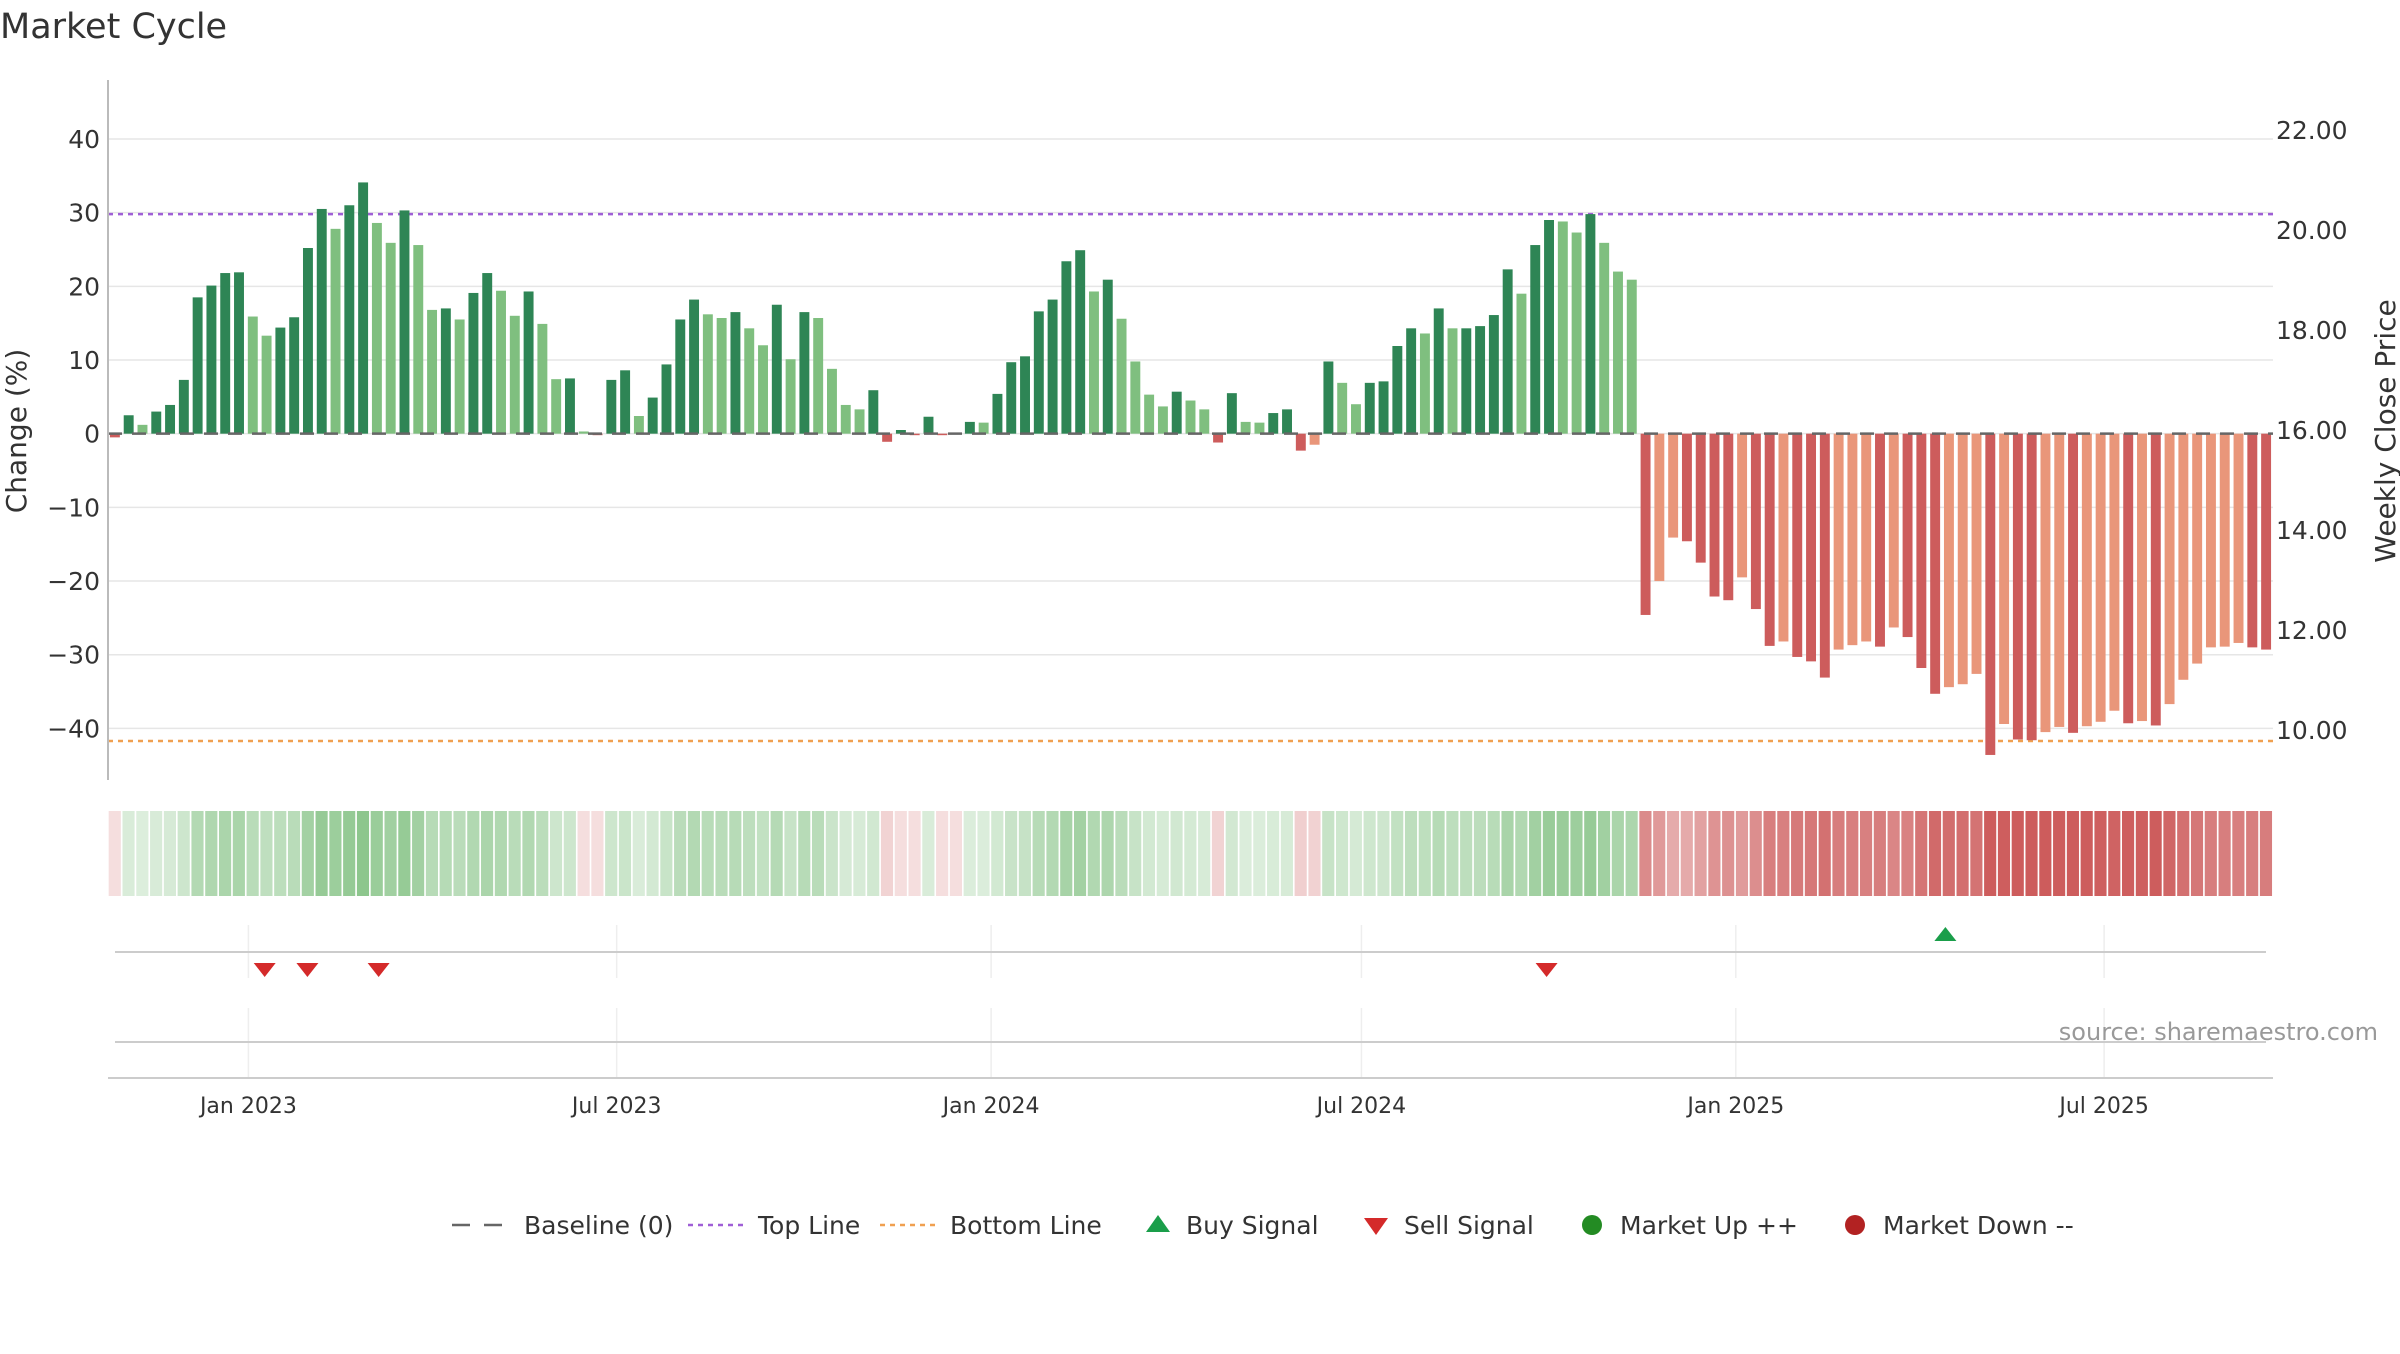 The height and width of the screenshot is (1354, 2400). Describe the element at coordinates (616, 1106) in the screenshot. I see `x-tick-label: Jul 2023` at that location.